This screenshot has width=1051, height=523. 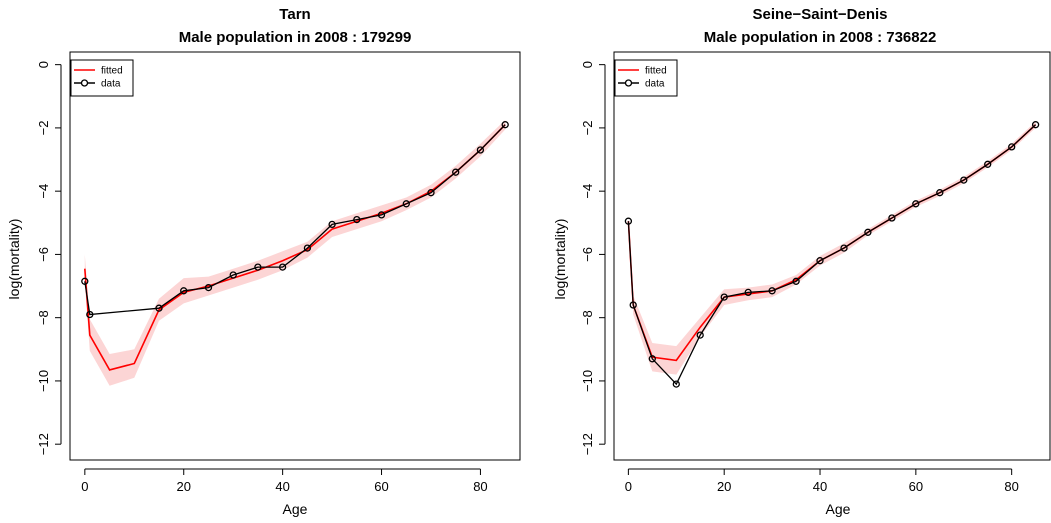 I want to click on data-line, so click(x=295, y=220).